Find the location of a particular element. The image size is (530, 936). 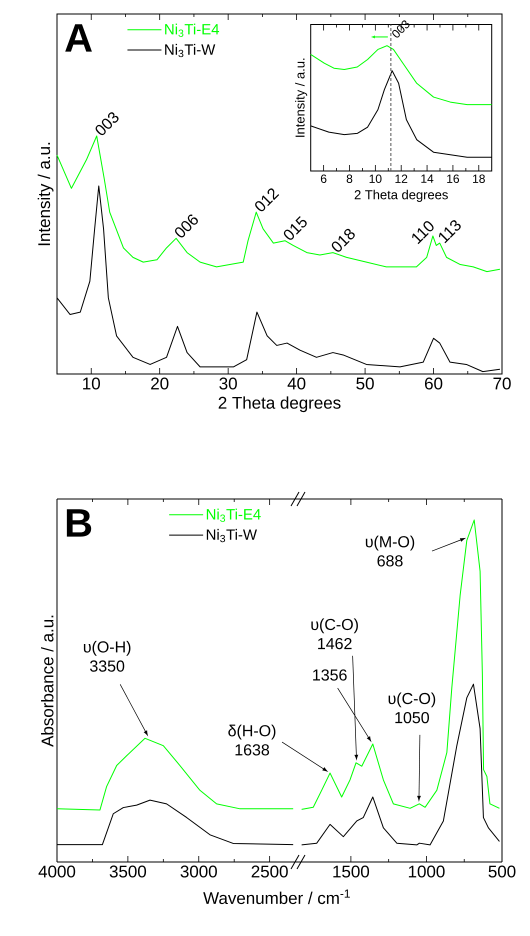

x-tick-label: 30 is located at coordinates (228, 384).